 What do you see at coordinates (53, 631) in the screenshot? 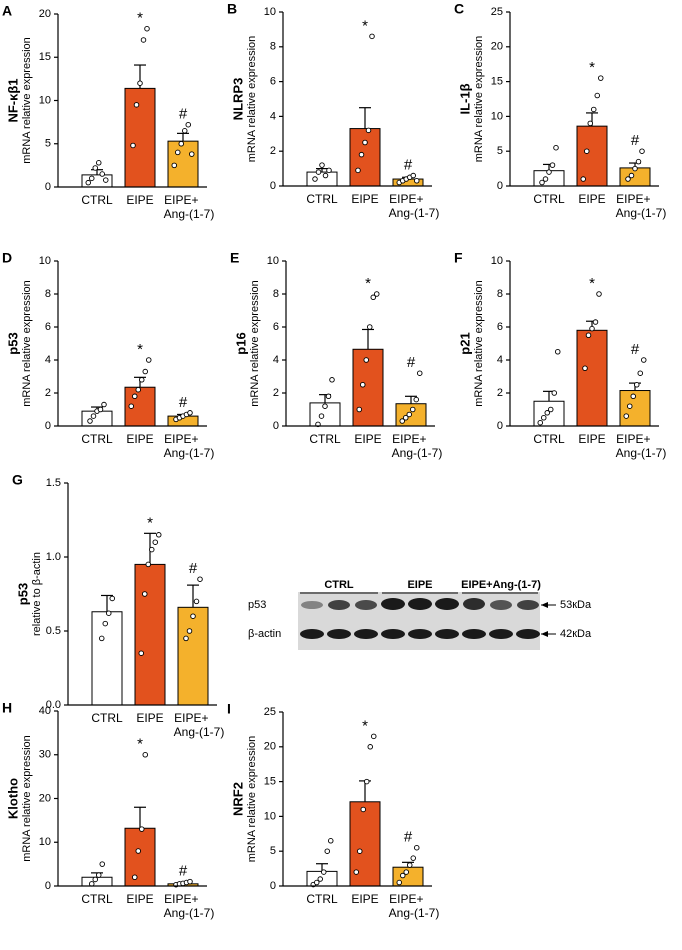
I see `y-tick-label: 0.5` at bounding box center [53, 631].